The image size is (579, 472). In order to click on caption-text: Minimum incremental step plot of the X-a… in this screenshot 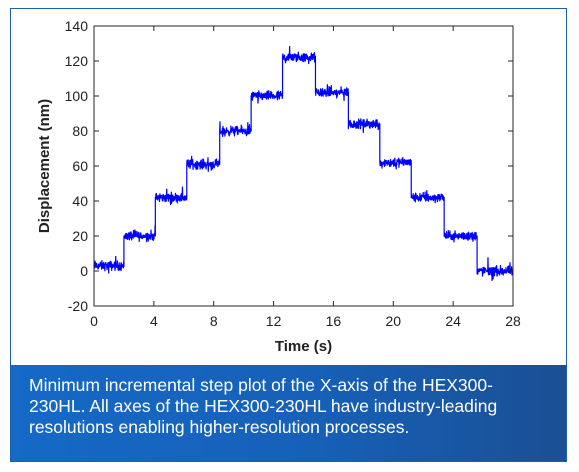, I will do `click(287, 406)`.